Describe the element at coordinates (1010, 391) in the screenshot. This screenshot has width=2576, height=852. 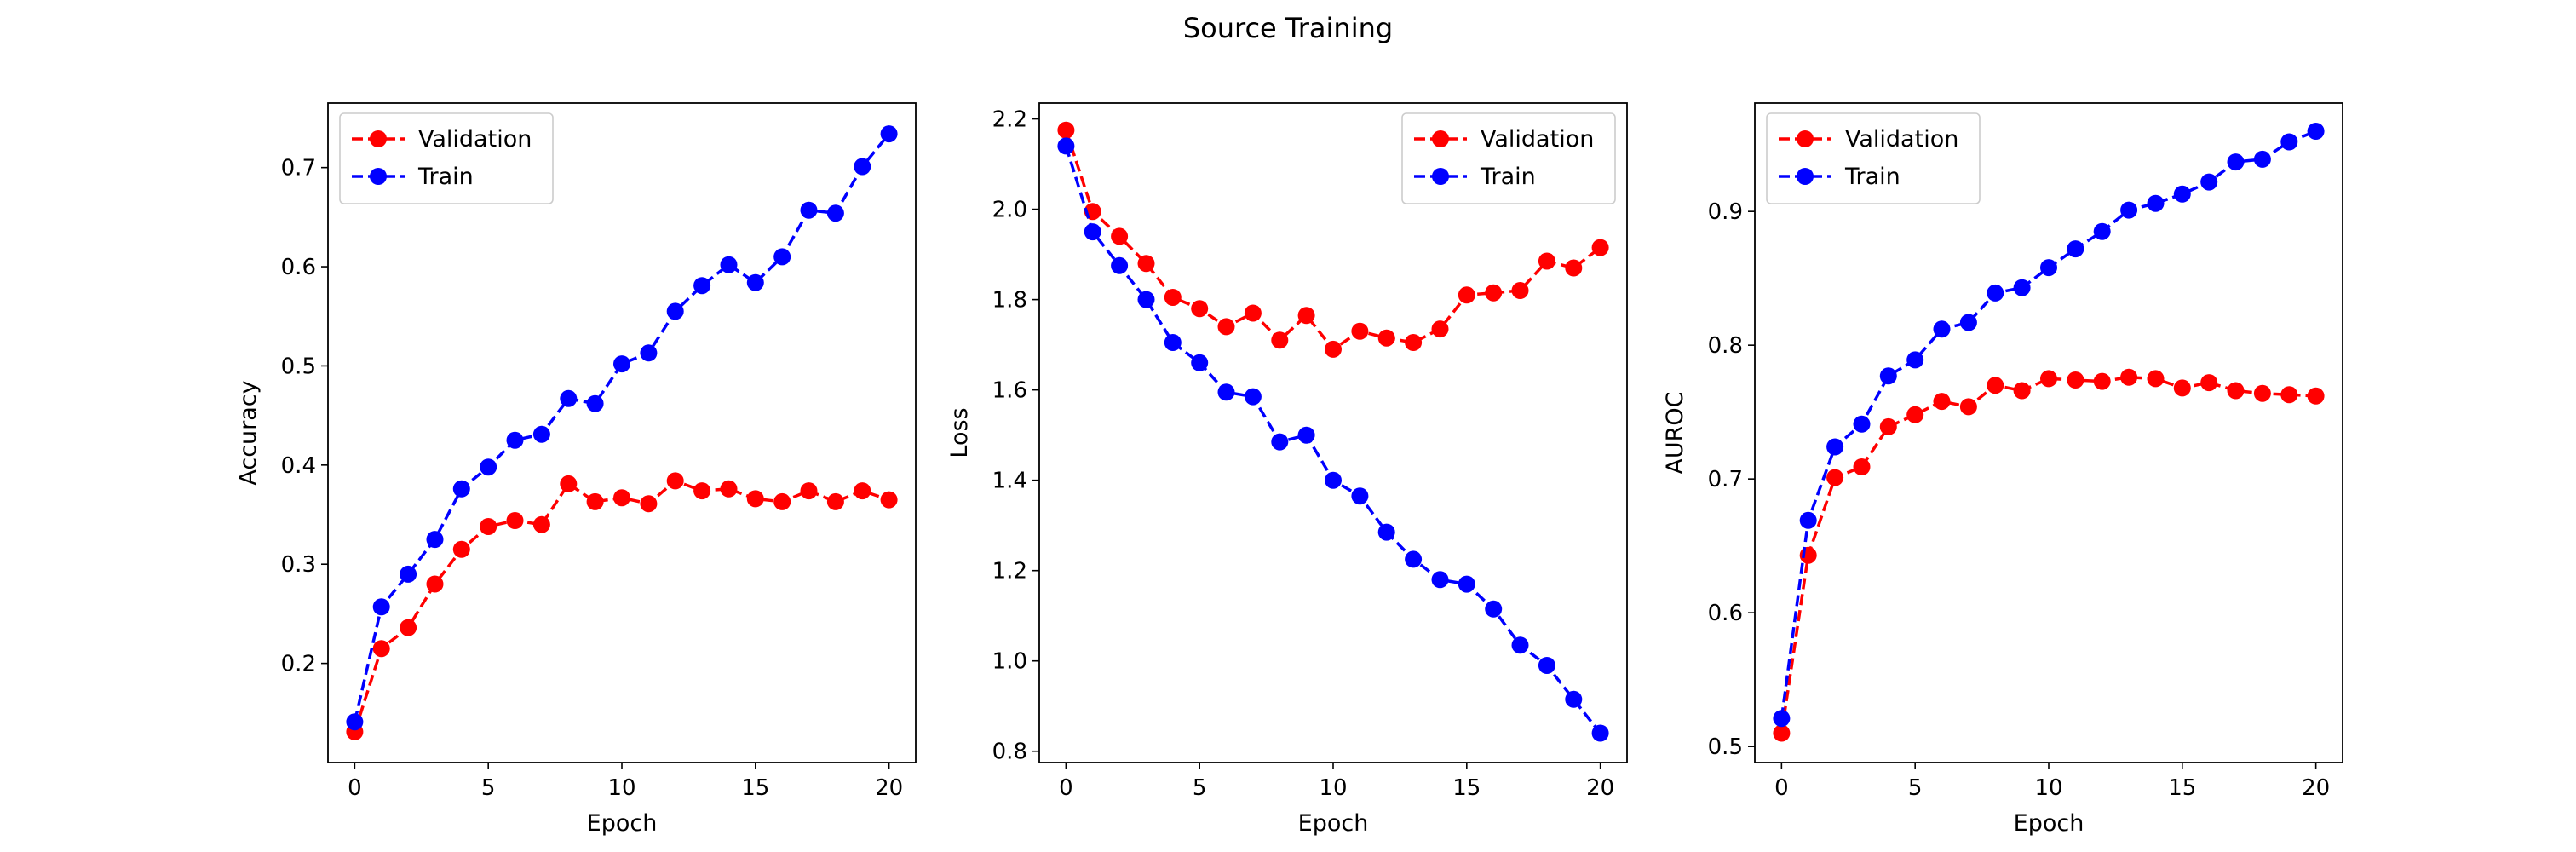
I see `y-tick-label: 1.6` at that location.